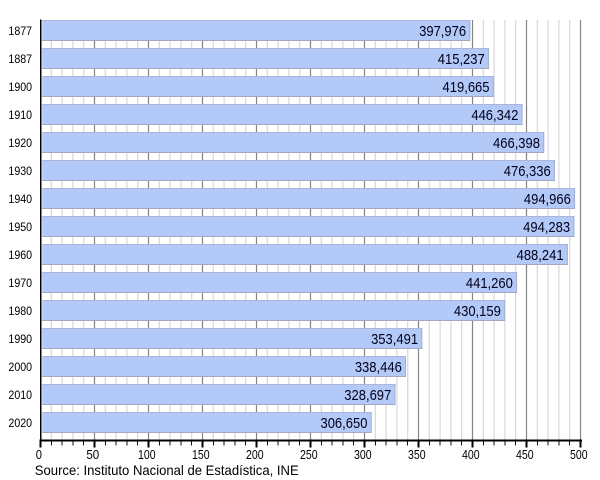 This screenshot has width=600, height=480. What do you see at coordinates (20, 143) in the screenshot?
I see `svg-text: 1920` at bounding box center [20, 143].